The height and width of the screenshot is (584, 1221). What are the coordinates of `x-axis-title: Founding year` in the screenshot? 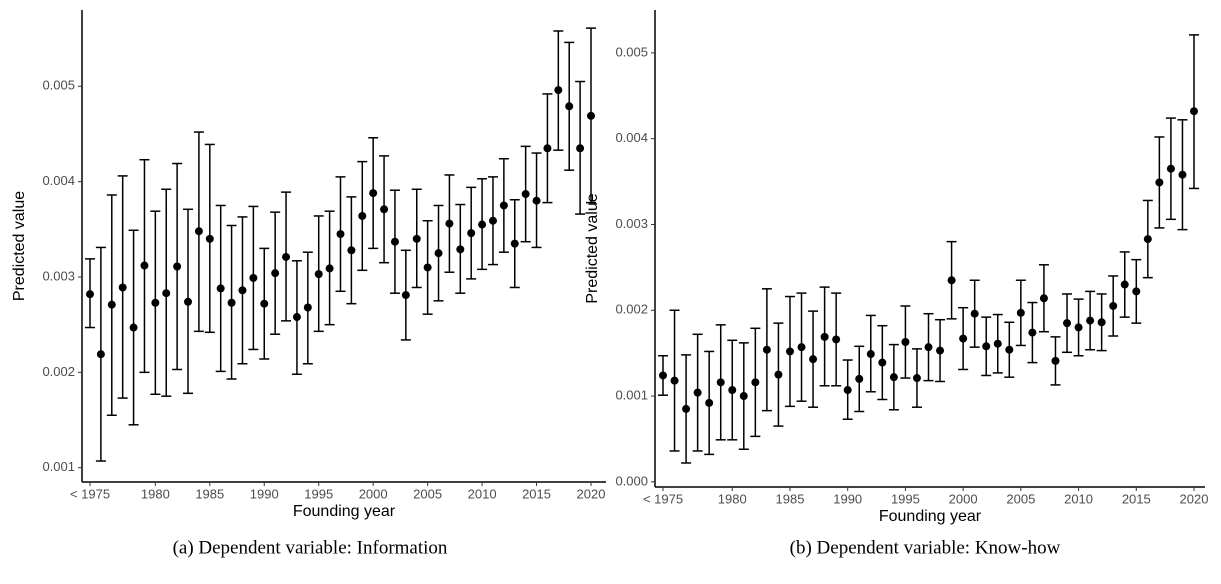 It's located at (344, 511).